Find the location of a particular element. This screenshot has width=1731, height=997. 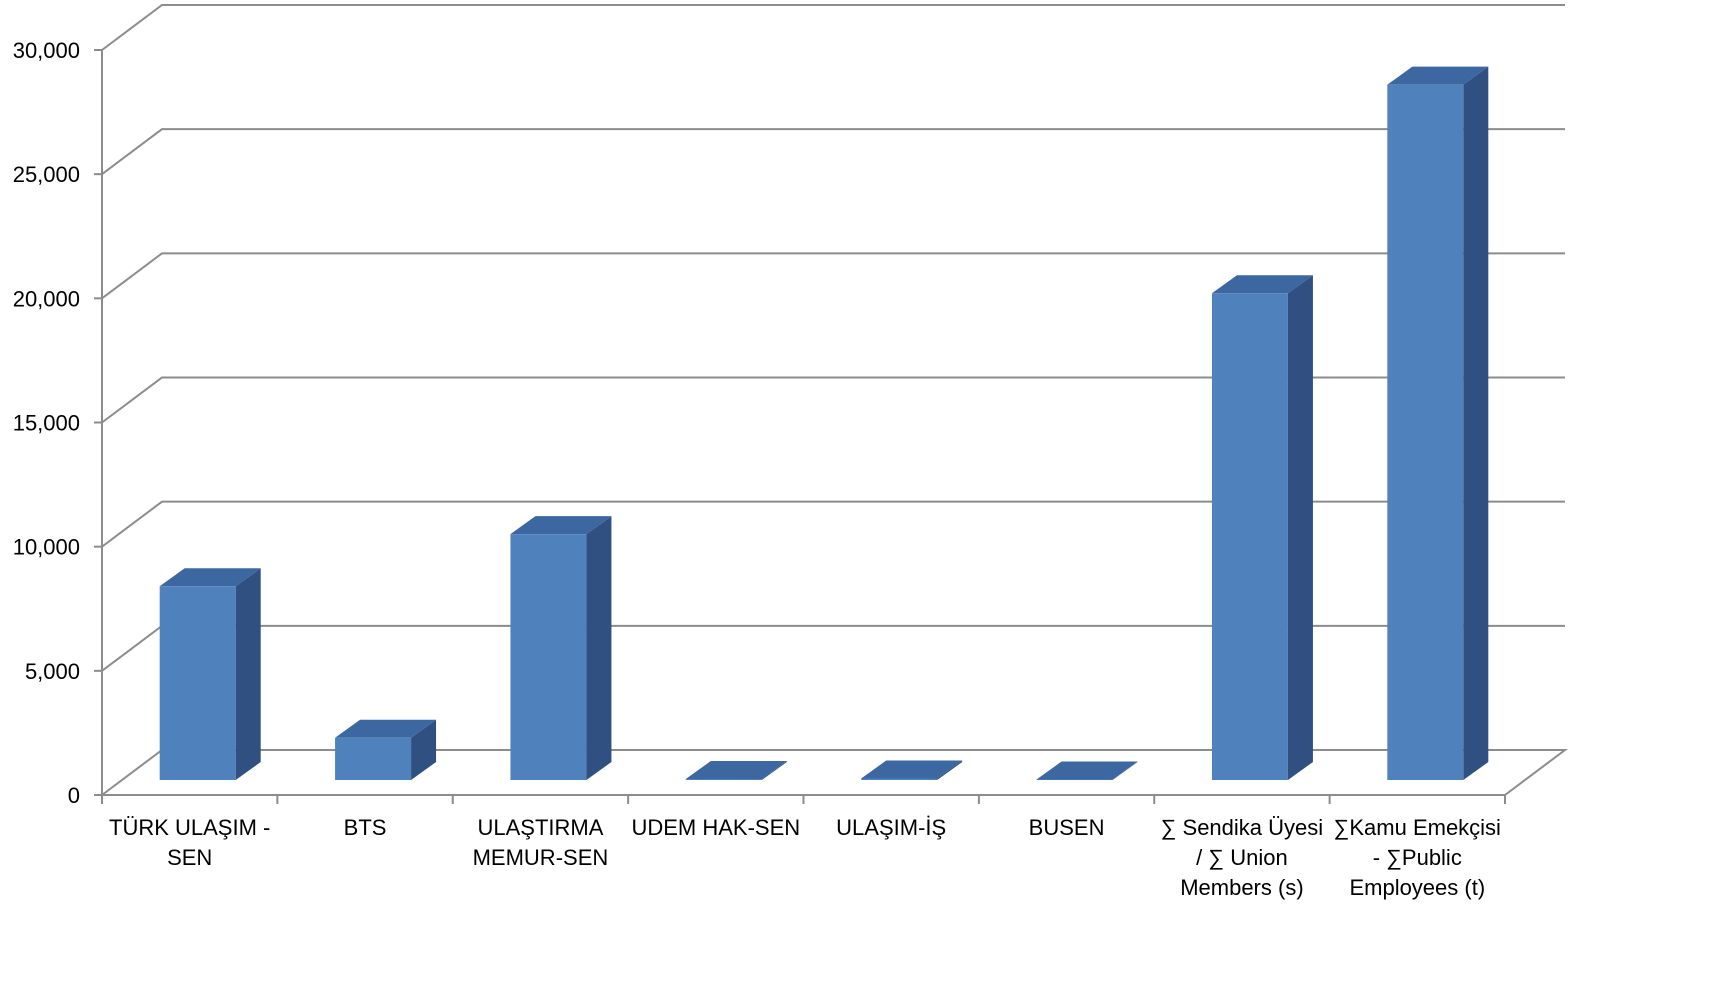

y-tick-label: 15,000 is located at coordinates (46, 423).